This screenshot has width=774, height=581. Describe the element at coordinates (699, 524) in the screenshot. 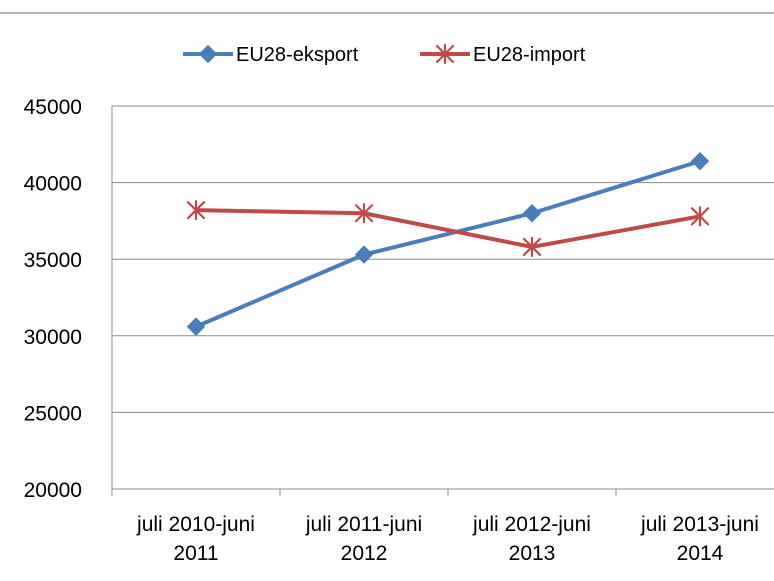

I see `x-tick-label-line: juli 2013-juni` at that location.